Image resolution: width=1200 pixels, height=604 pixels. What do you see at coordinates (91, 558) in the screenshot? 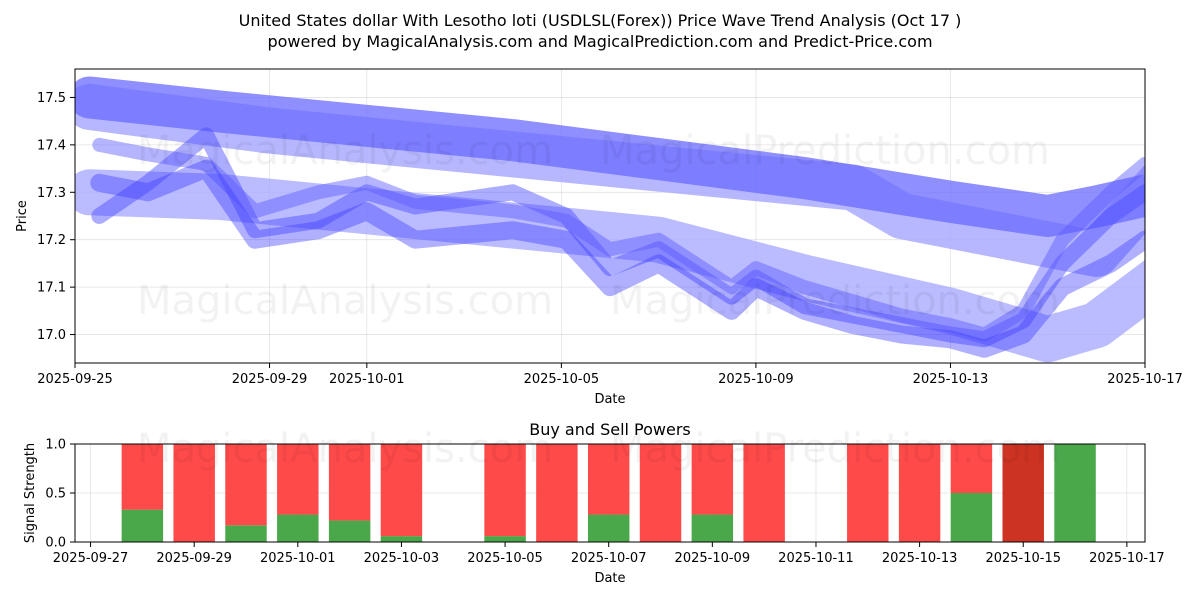
I see `bottom-x-tick-label: 2025-09-27` at bounding box center [91, 558].